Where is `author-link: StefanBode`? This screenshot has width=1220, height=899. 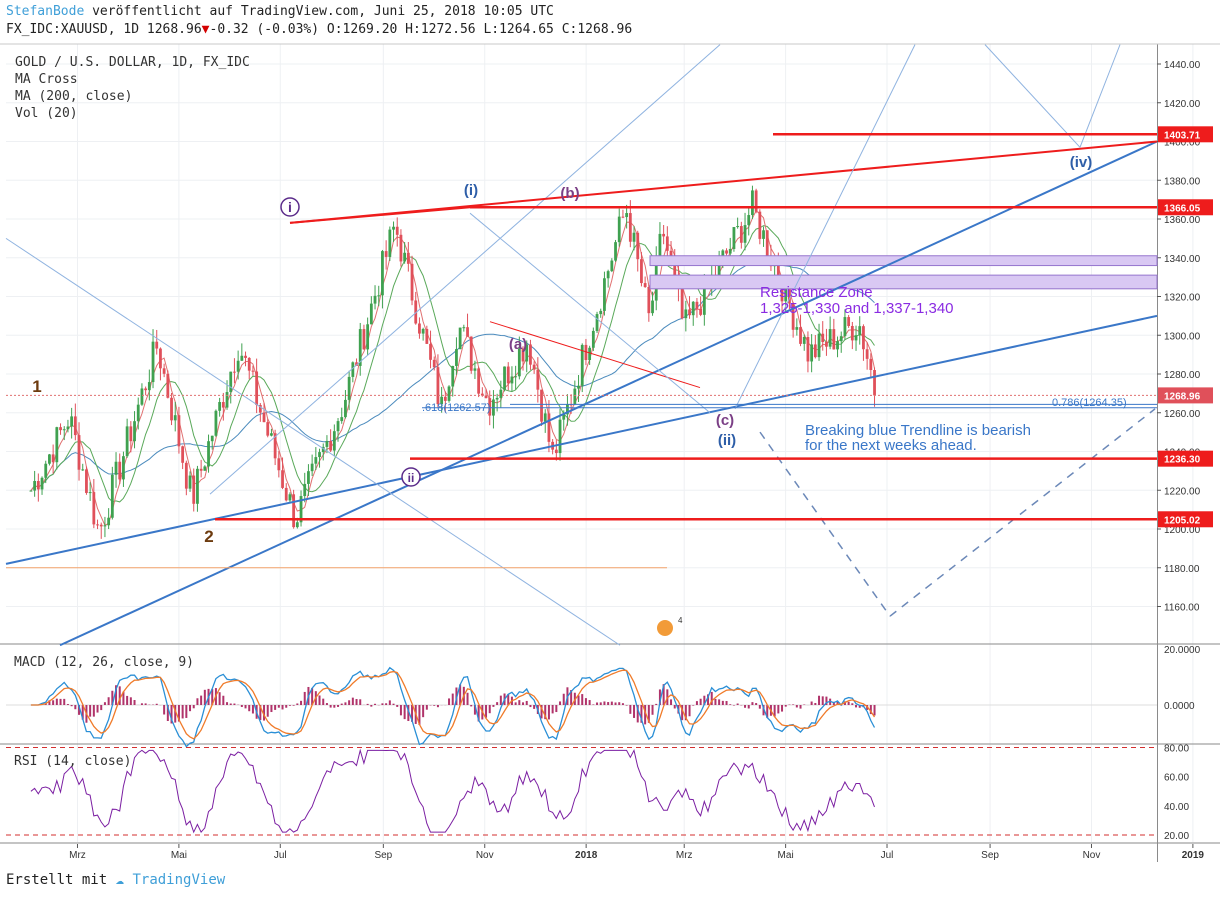 author-link: StefanBode is located at coordinates (45, 11).